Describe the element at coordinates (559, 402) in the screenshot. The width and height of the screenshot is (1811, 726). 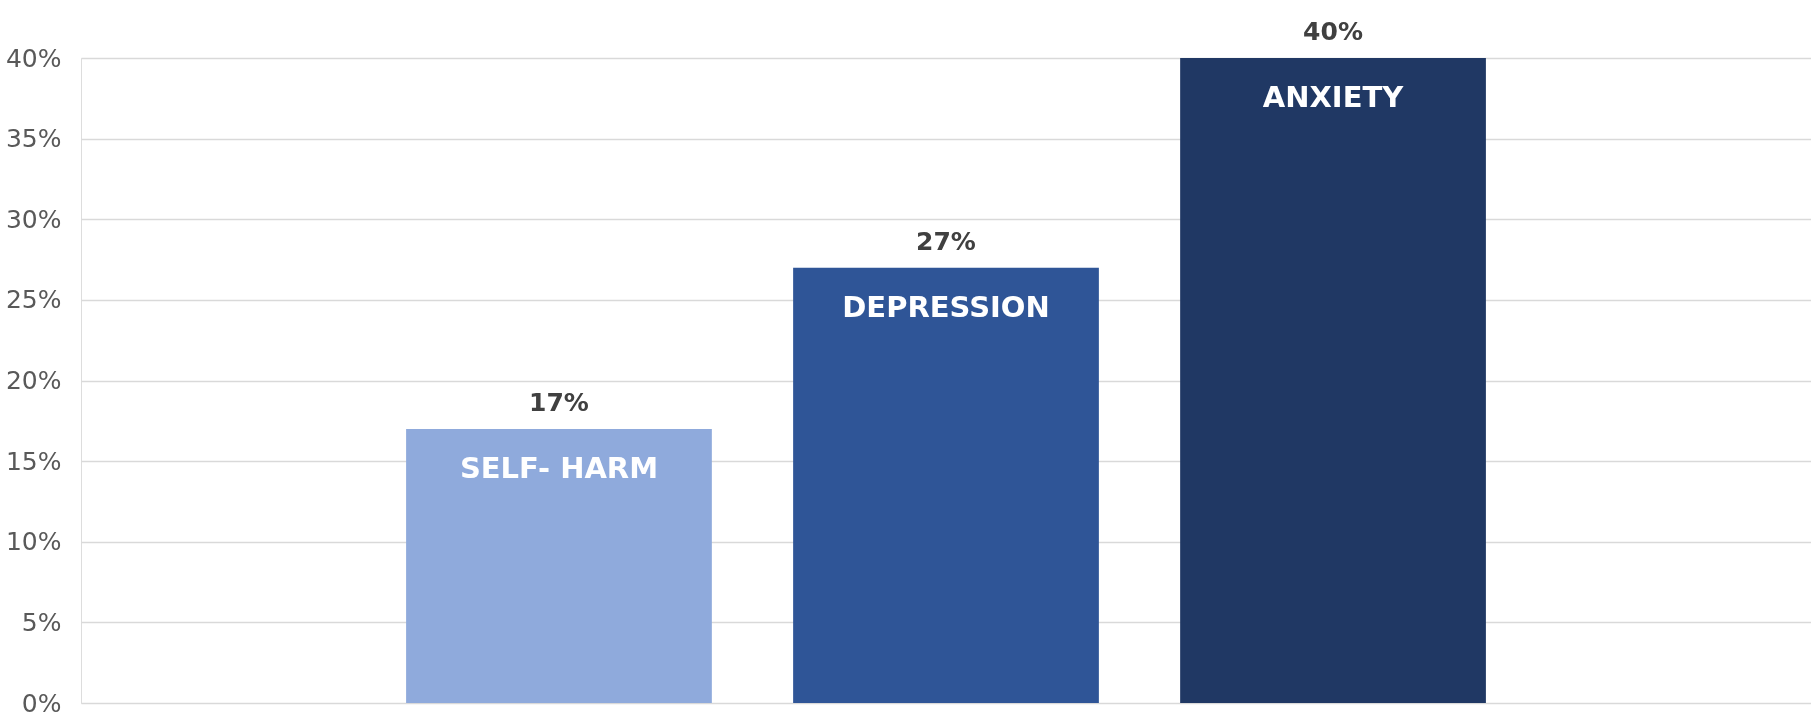
I see `data-label: 17%` at that location.